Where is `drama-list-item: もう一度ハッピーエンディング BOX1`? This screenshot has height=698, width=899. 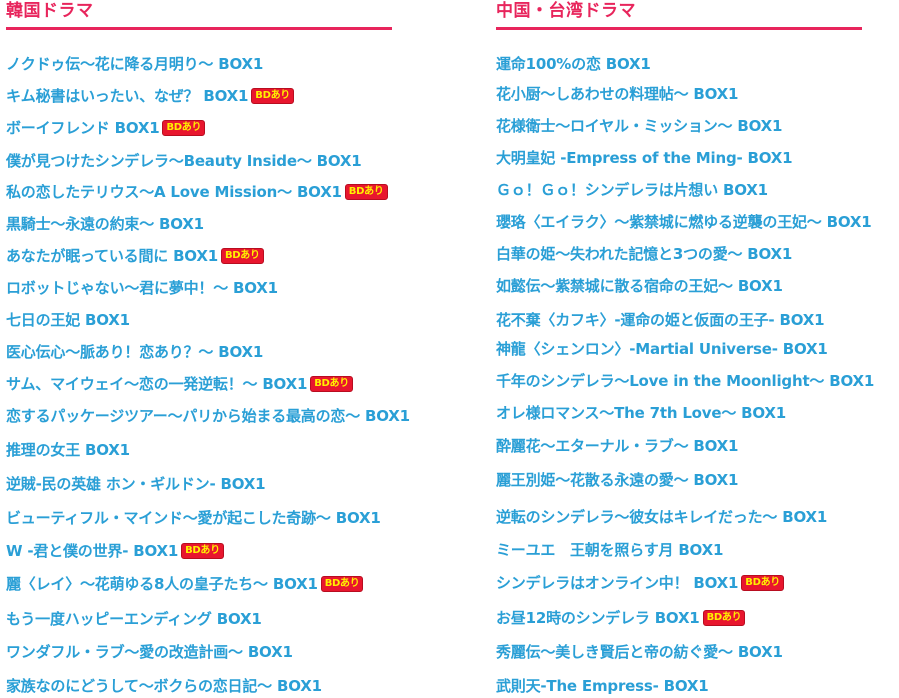
drama-list-item: もう一度ハッピーエンディング BOX1 is located at coordinates (134, 619).